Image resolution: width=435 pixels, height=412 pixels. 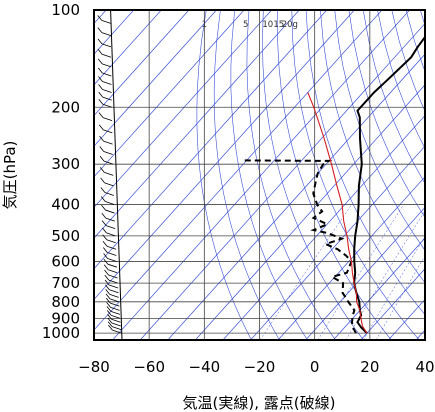 What do you see at coordinates (116, 175) in the screenshot?
I see `wind-barb-staff` at bounding box center [116, 175].